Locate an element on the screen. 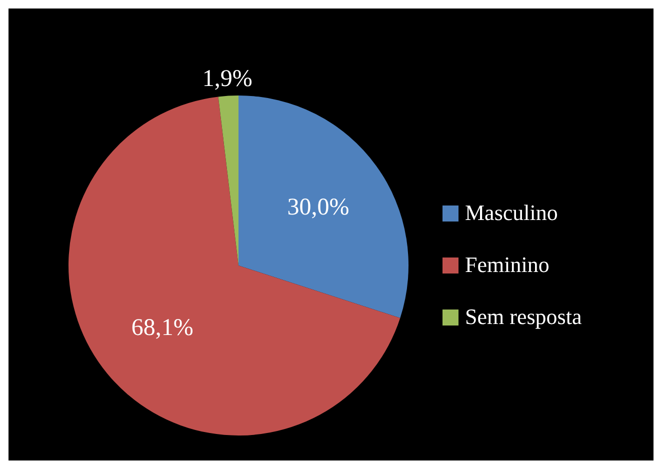 This screenshot has width=661, height=468. data-label: 68,1% is located at coordinates (162, 328).